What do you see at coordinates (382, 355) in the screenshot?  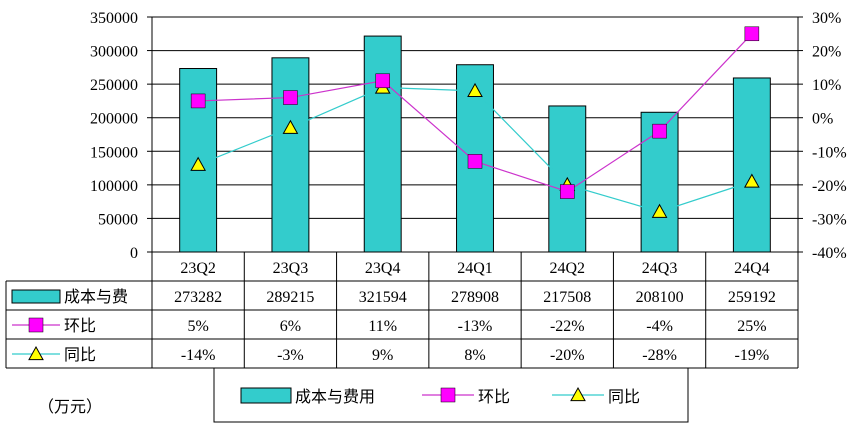 I see `table-cell: 9%` at bounding box center [382, 355].